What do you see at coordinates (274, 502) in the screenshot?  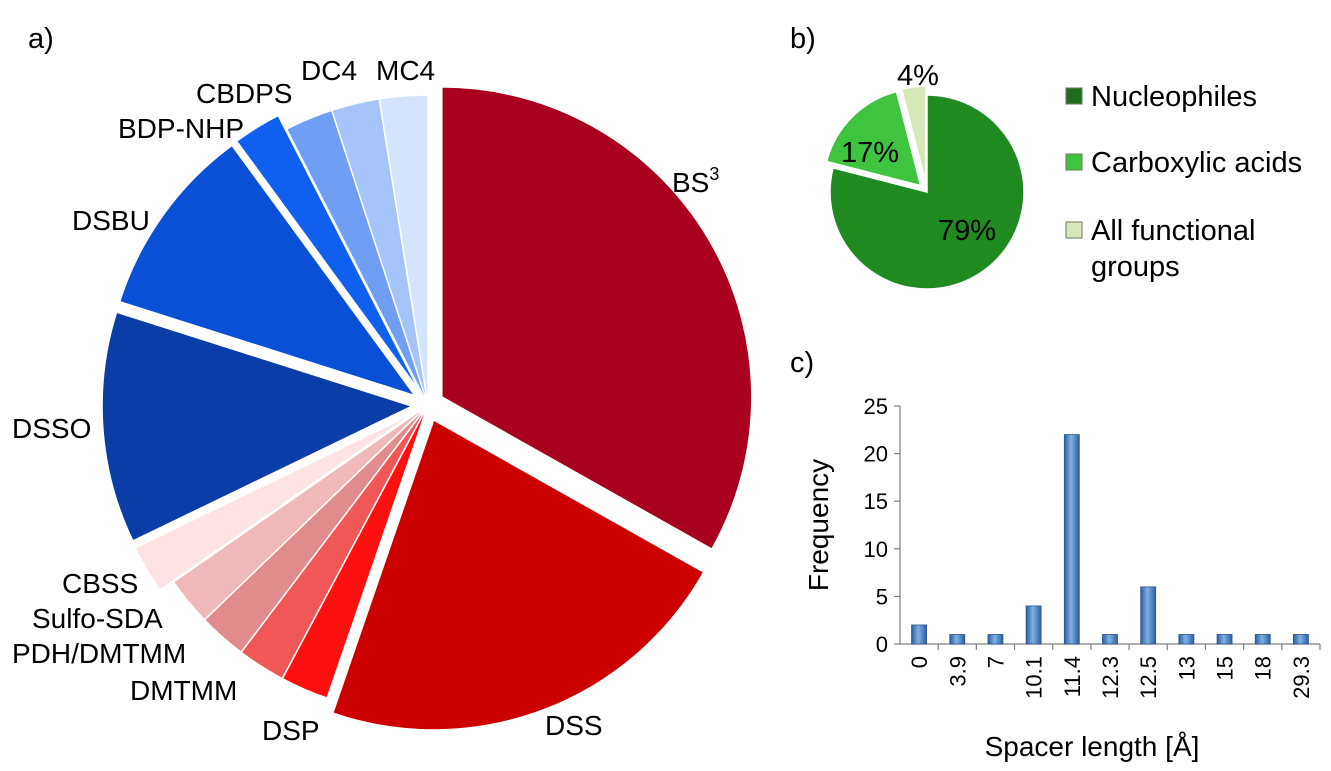 I see `crosslinker-slice-cbss` at bounding box center [274, 502].